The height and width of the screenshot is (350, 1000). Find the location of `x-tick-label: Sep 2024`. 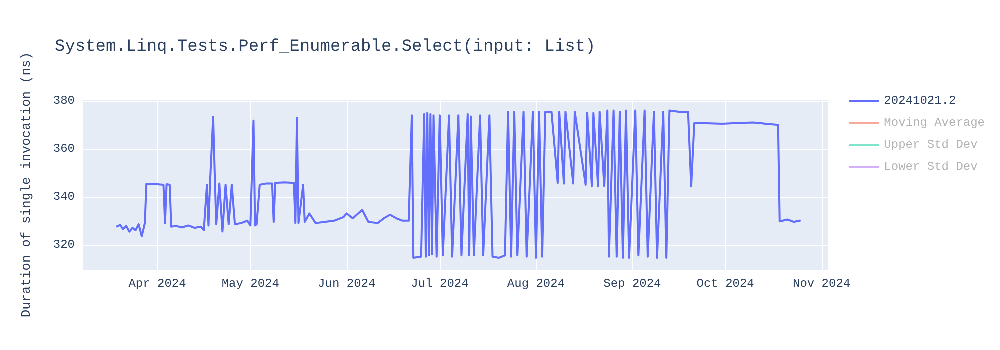

x-tick-label: Sep 2024 is located at coordinates (633, 284).